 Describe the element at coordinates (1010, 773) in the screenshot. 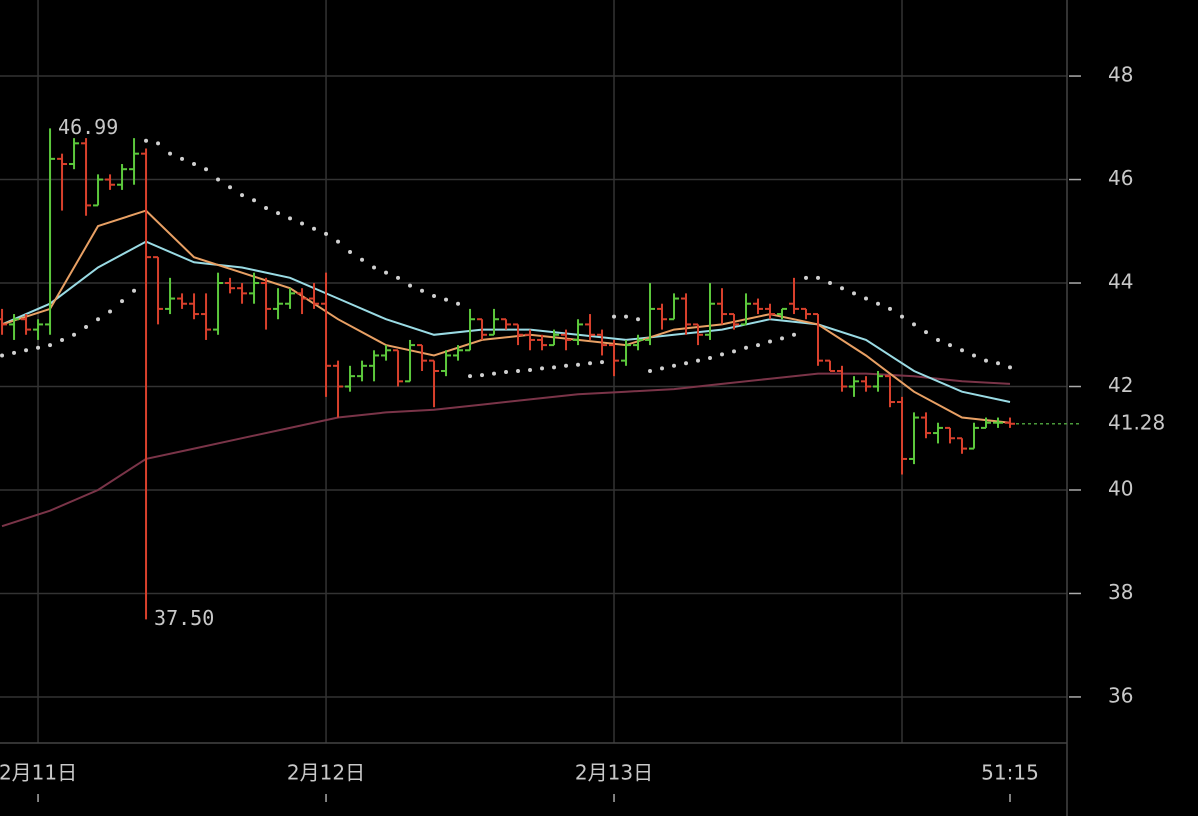

I see `x-tick-label: 51:15` at that location.